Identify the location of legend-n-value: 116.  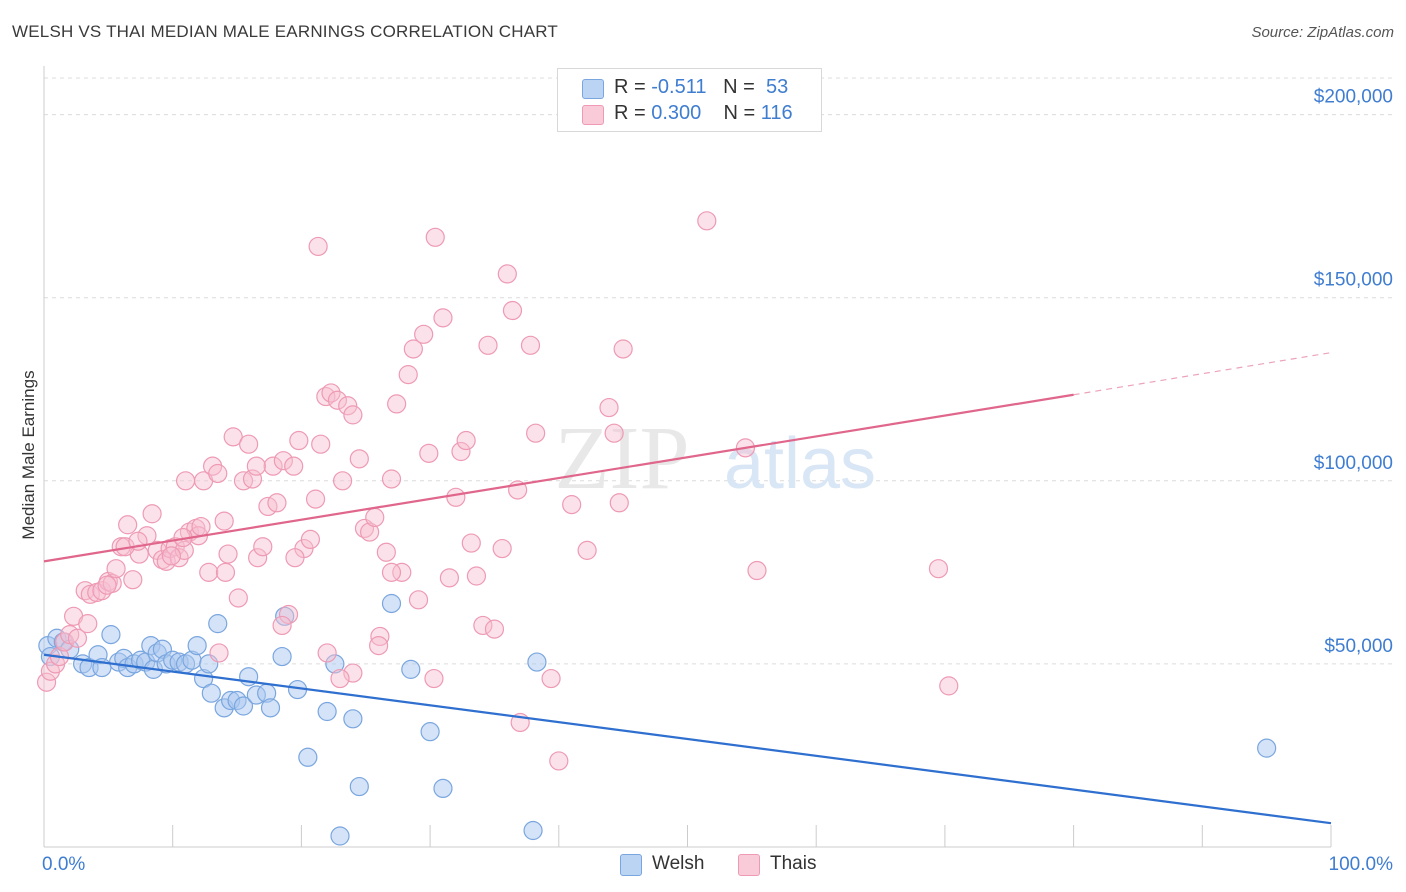
(776, 113).